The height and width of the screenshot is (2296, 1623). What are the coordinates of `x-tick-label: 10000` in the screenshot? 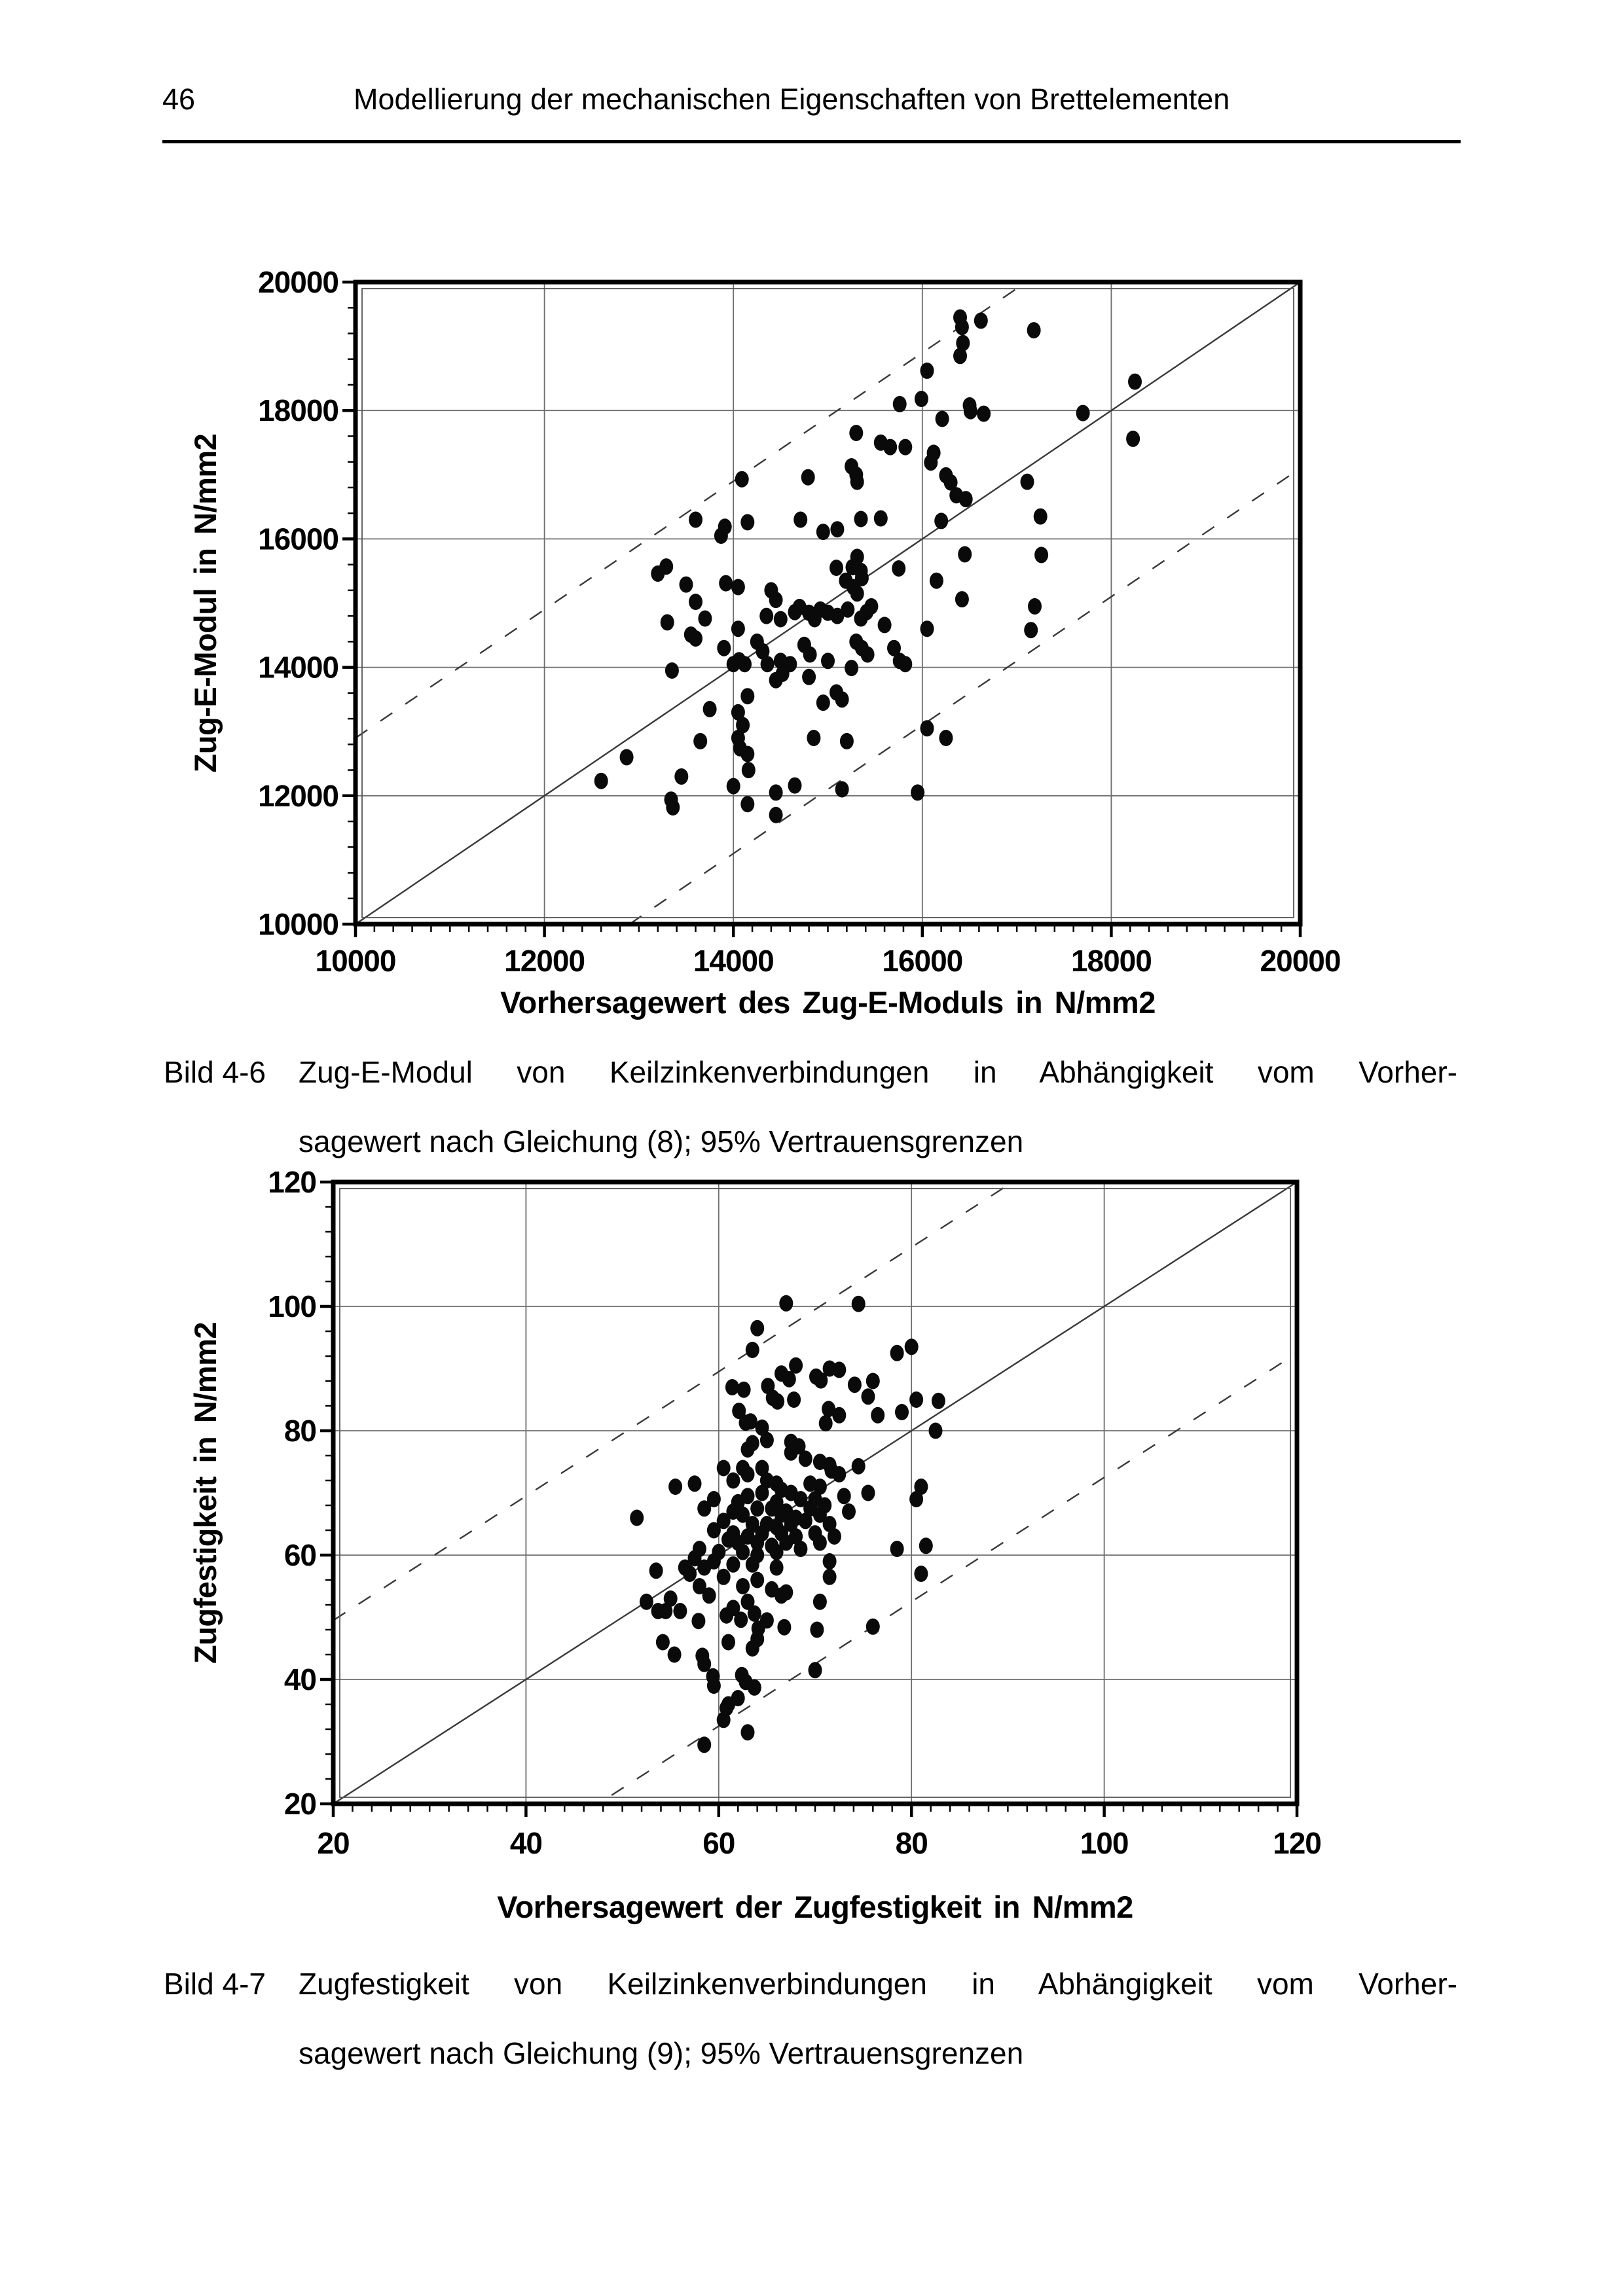 It's located at (356, 961).